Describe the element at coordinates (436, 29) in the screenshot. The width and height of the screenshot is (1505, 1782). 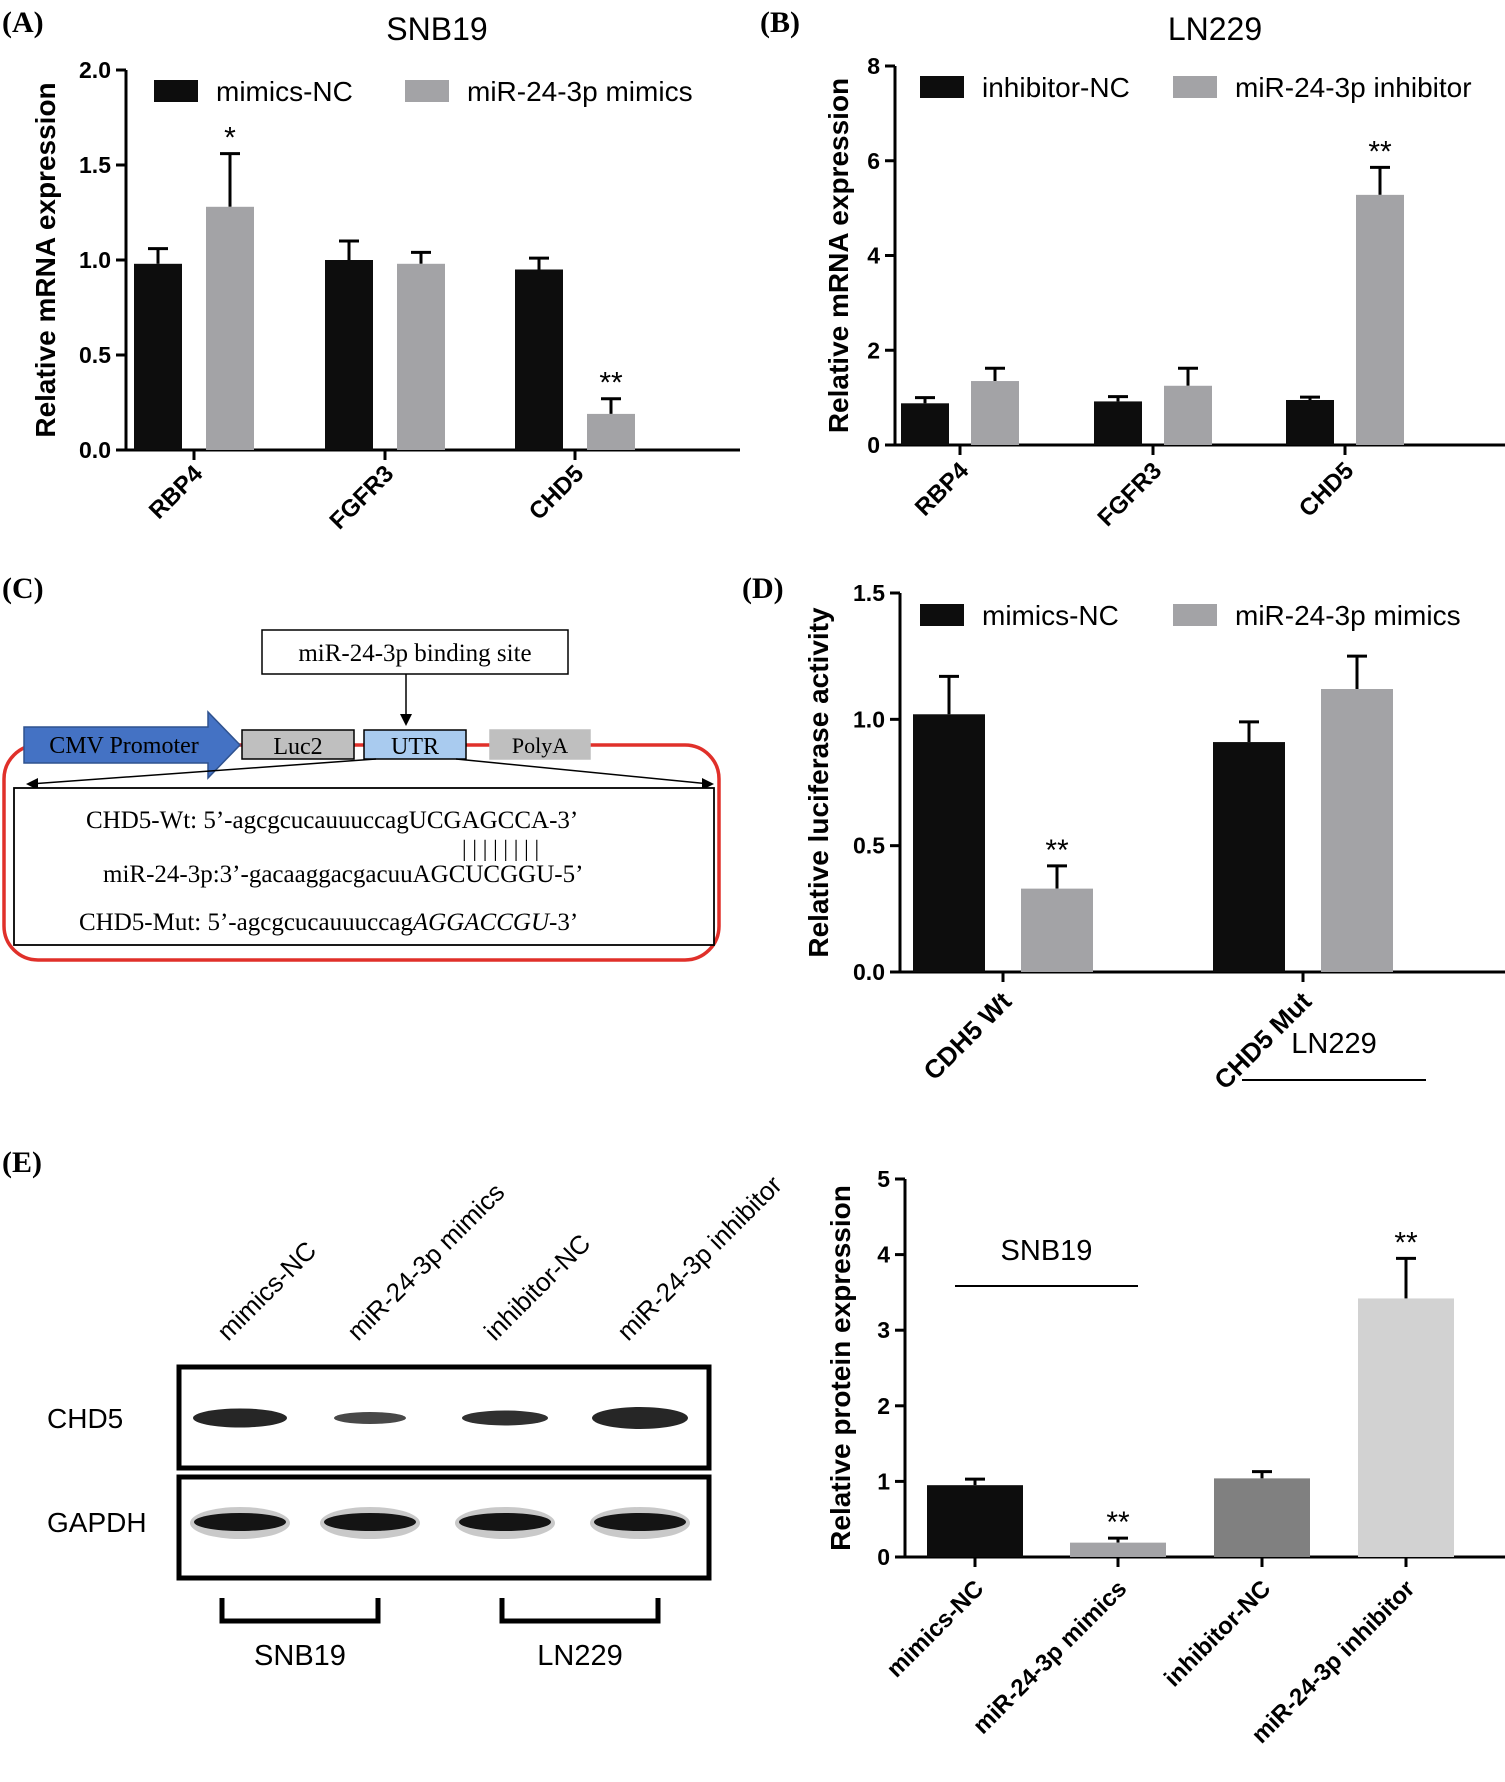
I see `chart-title: SNB19` at that location.